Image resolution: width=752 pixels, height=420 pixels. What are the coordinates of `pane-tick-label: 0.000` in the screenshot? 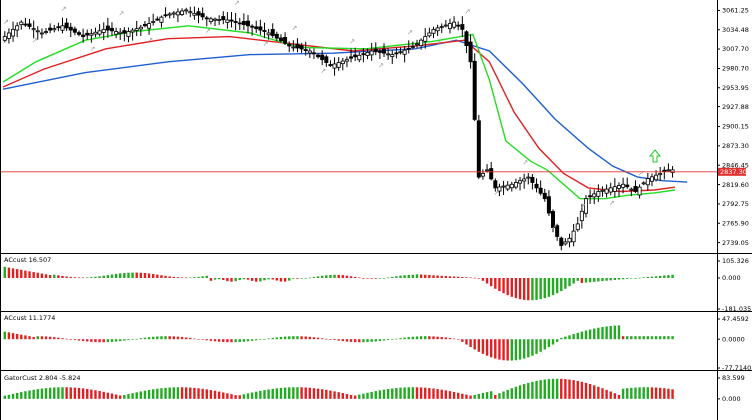 It's located at (731, 399).